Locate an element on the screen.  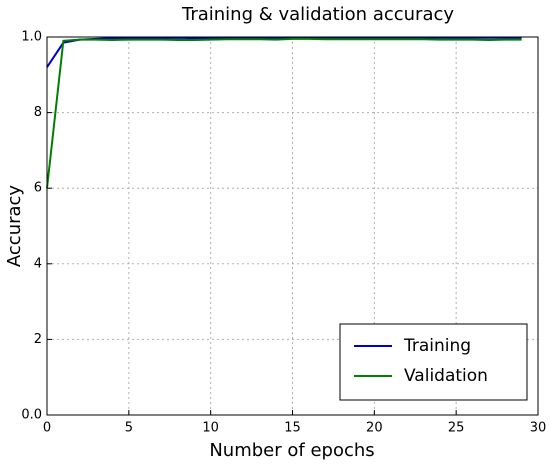
y-axis-label: Accuracy is located at coordinates (14, 226).